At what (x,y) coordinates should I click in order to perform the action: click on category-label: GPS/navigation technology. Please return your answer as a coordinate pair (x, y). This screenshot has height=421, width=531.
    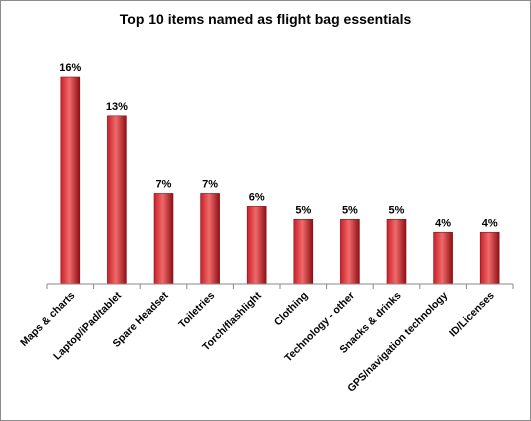
    Looking at the image, I should click on (397, 342).